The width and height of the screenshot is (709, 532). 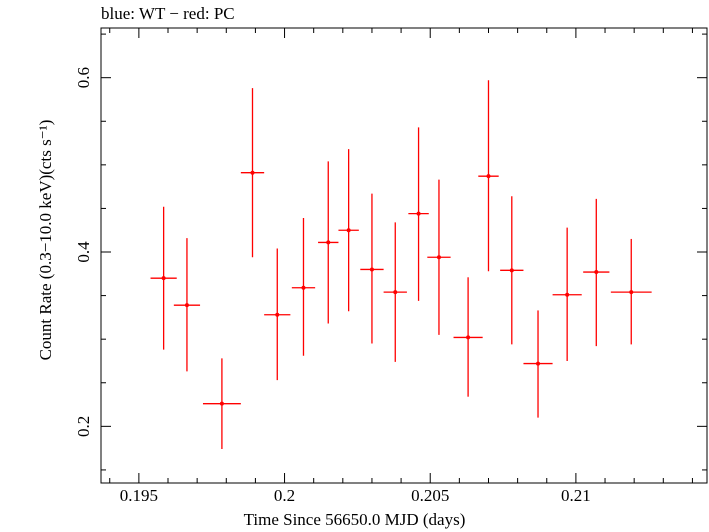 What do you see at coordinates (284, 495) in the screenshot?
I see `x-tick-label: 0.2` at bounding box center [284, 495].